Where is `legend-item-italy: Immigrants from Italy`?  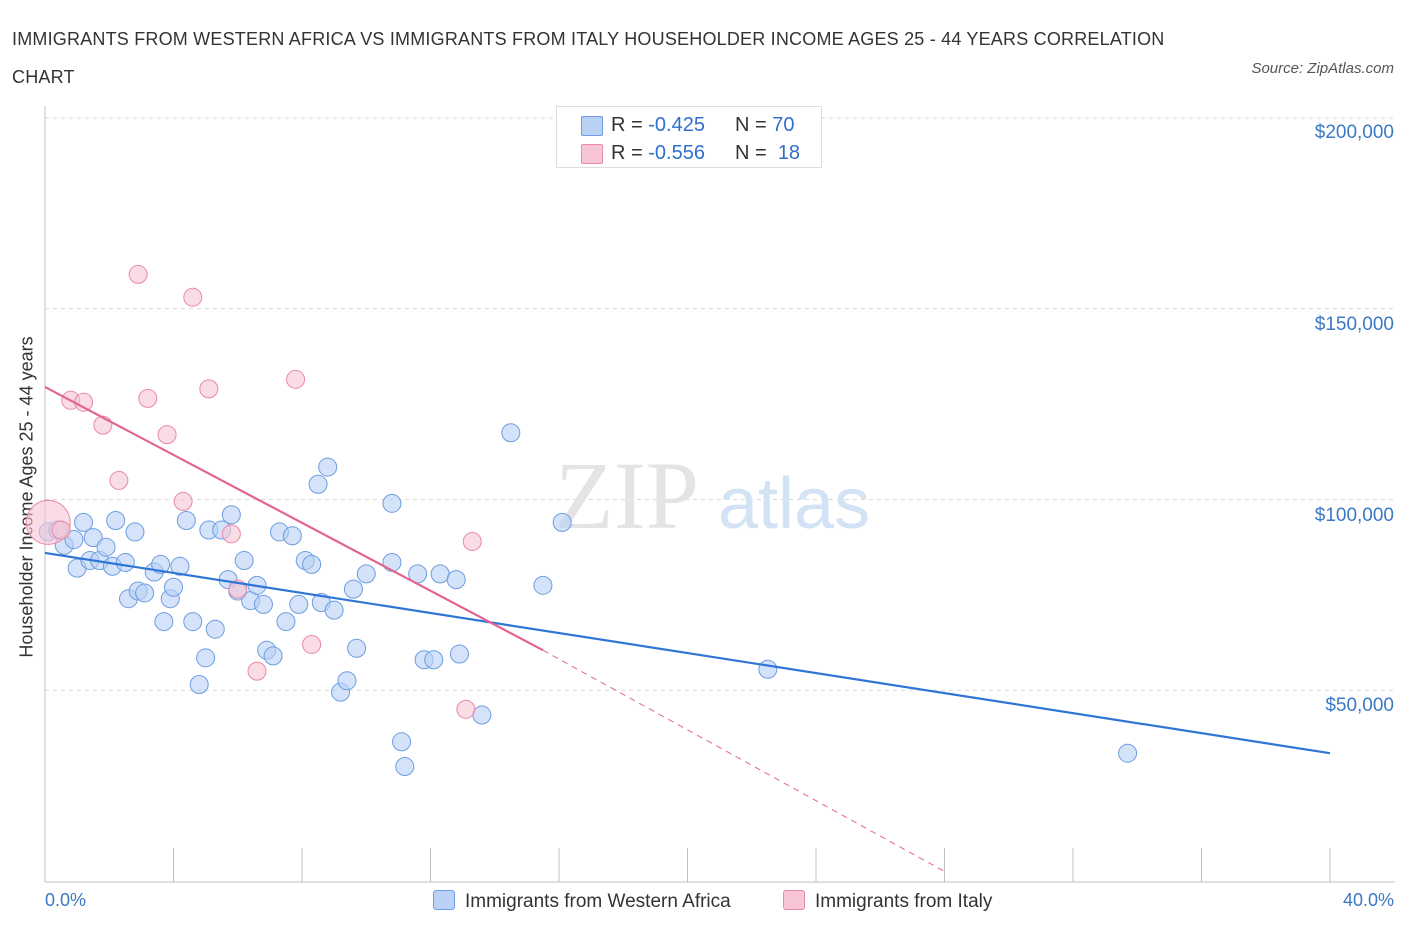 legend-item-italy: Immigrants from Italy is located at coordinates (887, 901).